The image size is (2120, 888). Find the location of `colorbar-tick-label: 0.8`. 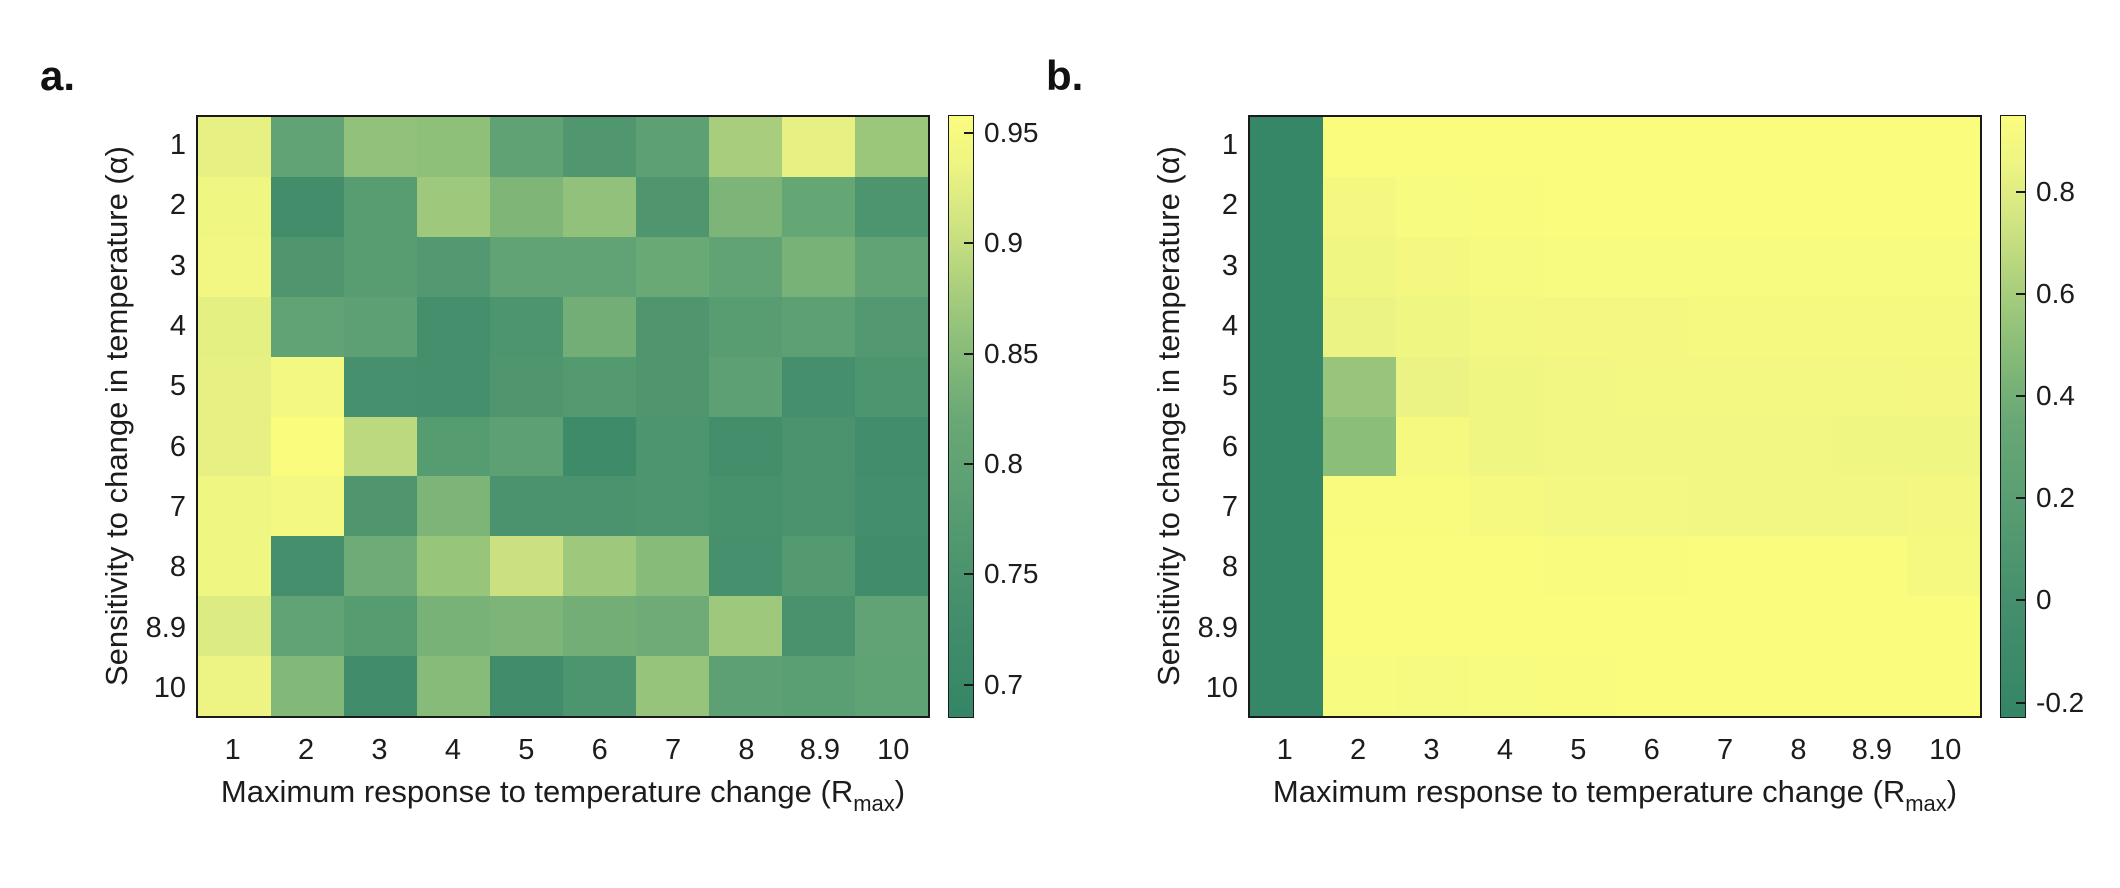

colorbar-tick-label: 0.8 is located at coordinates (2055, 191).